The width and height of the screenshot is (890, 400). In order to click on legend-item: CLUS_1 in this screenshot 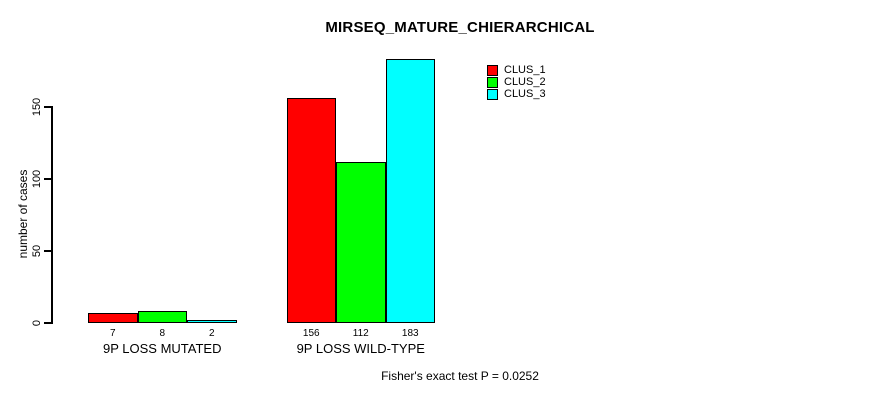, I will do `click(516, 70)`.